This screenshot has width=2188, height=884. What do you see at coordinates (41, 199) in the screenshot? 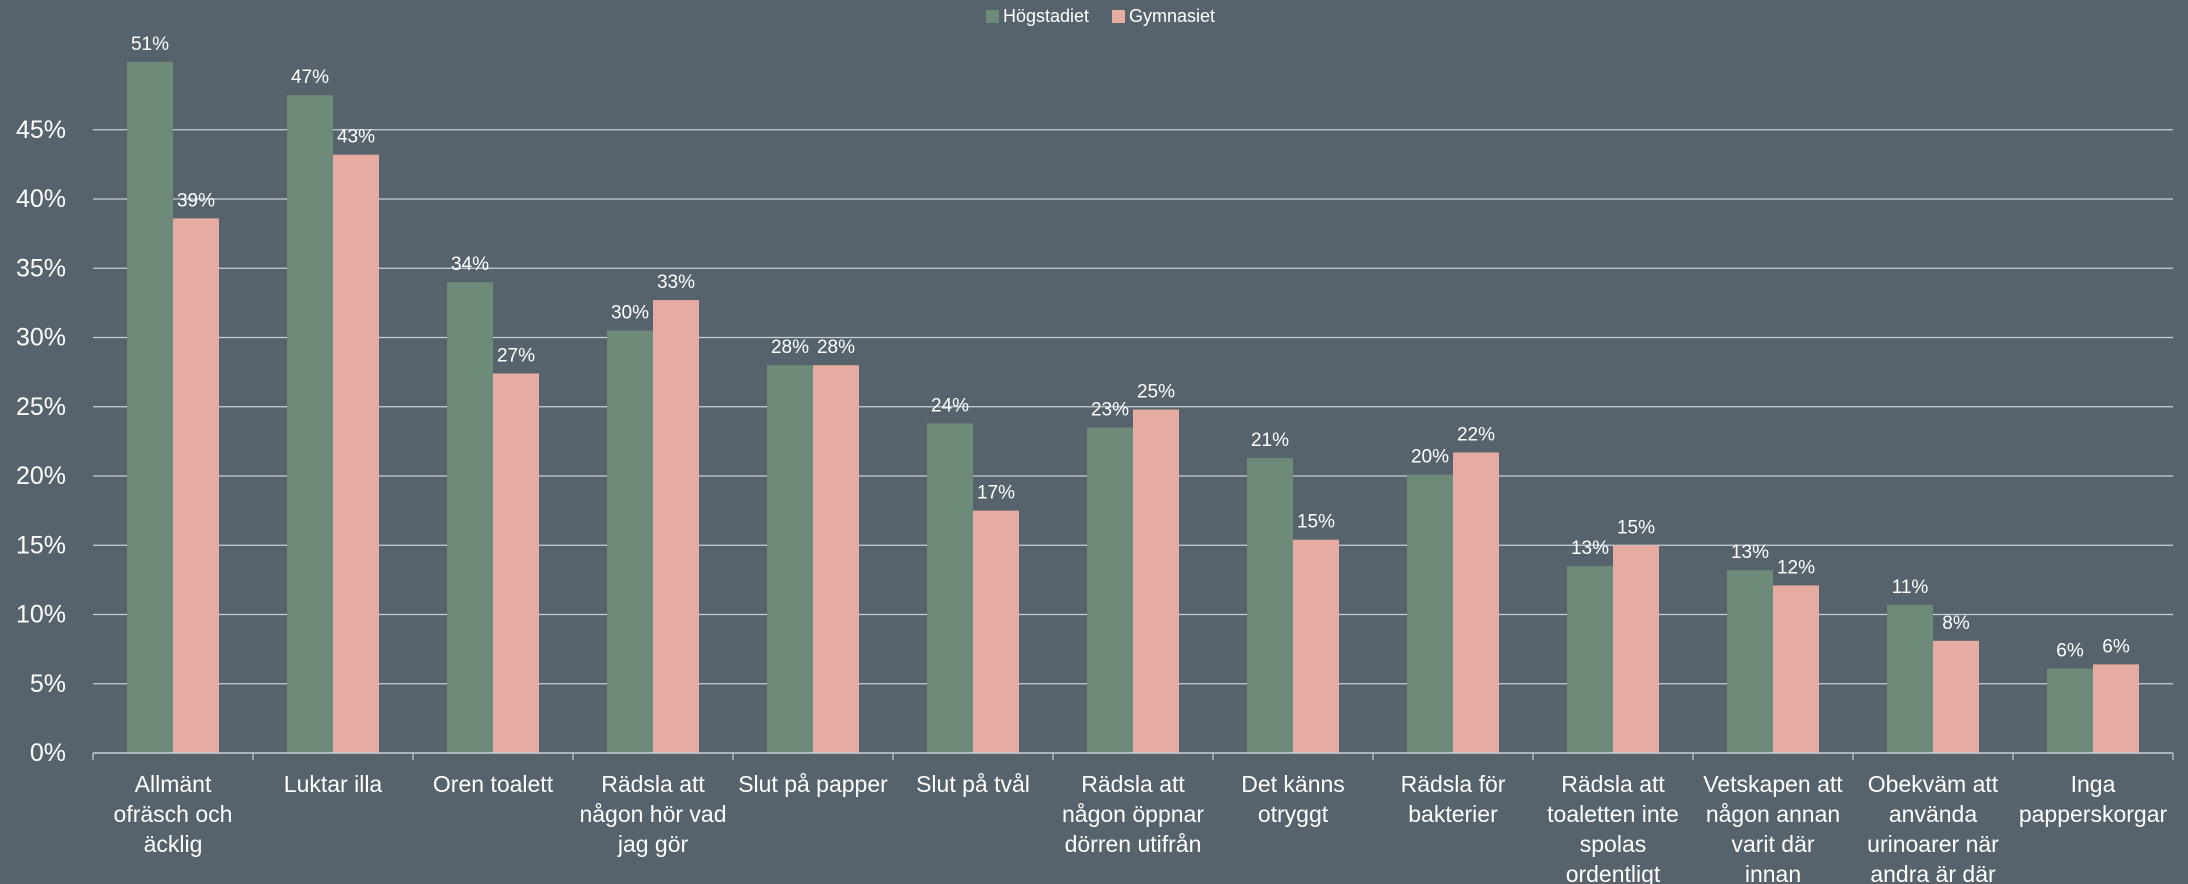
I see `y-tick-label: 40%` at bounding box center [41, 199].